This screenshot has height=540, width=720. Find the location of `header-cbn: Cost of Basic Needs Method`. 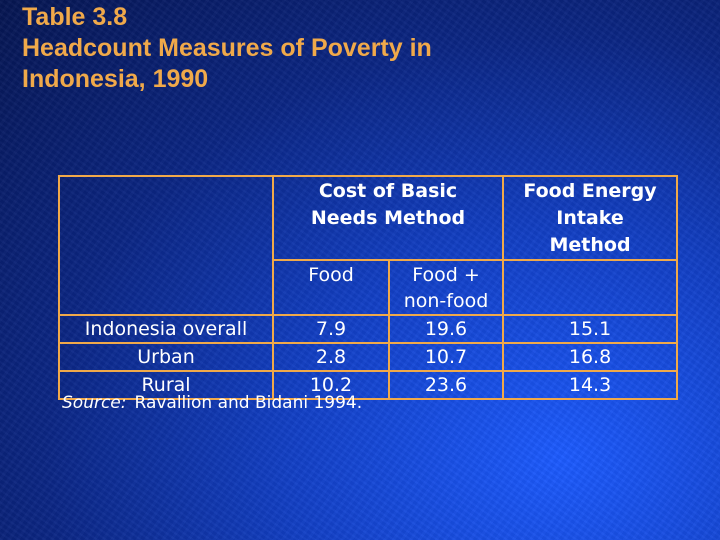

header-cbn: Cost of Basic Needs Method is located at coordinates (388, 218).